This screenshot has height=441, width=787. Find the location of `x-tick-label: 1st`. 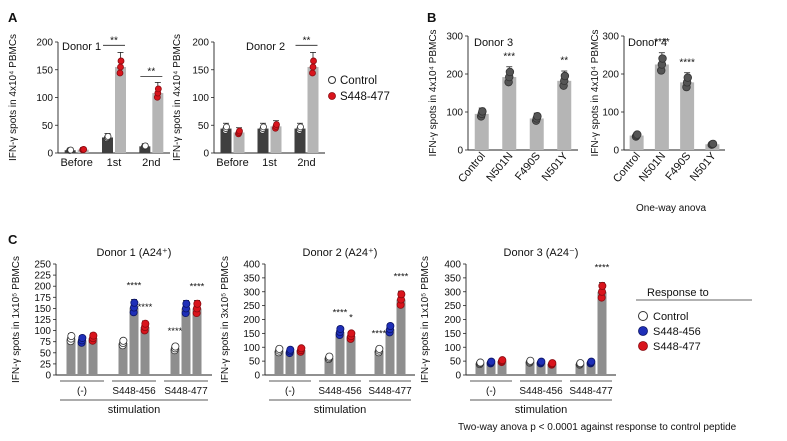

x-tick-label: 1st is located at coordinates (114, 163).